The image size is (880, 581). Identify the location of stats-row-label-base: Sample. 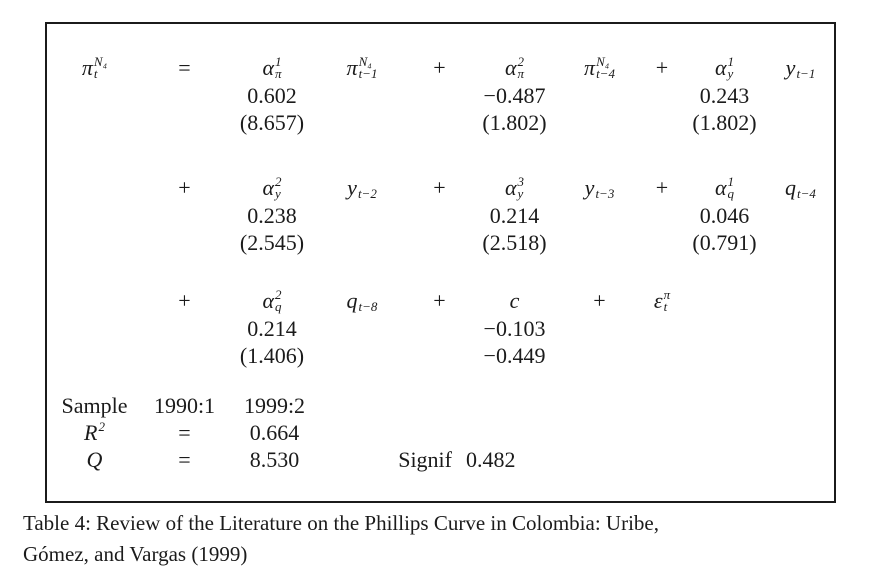
(94, 405).